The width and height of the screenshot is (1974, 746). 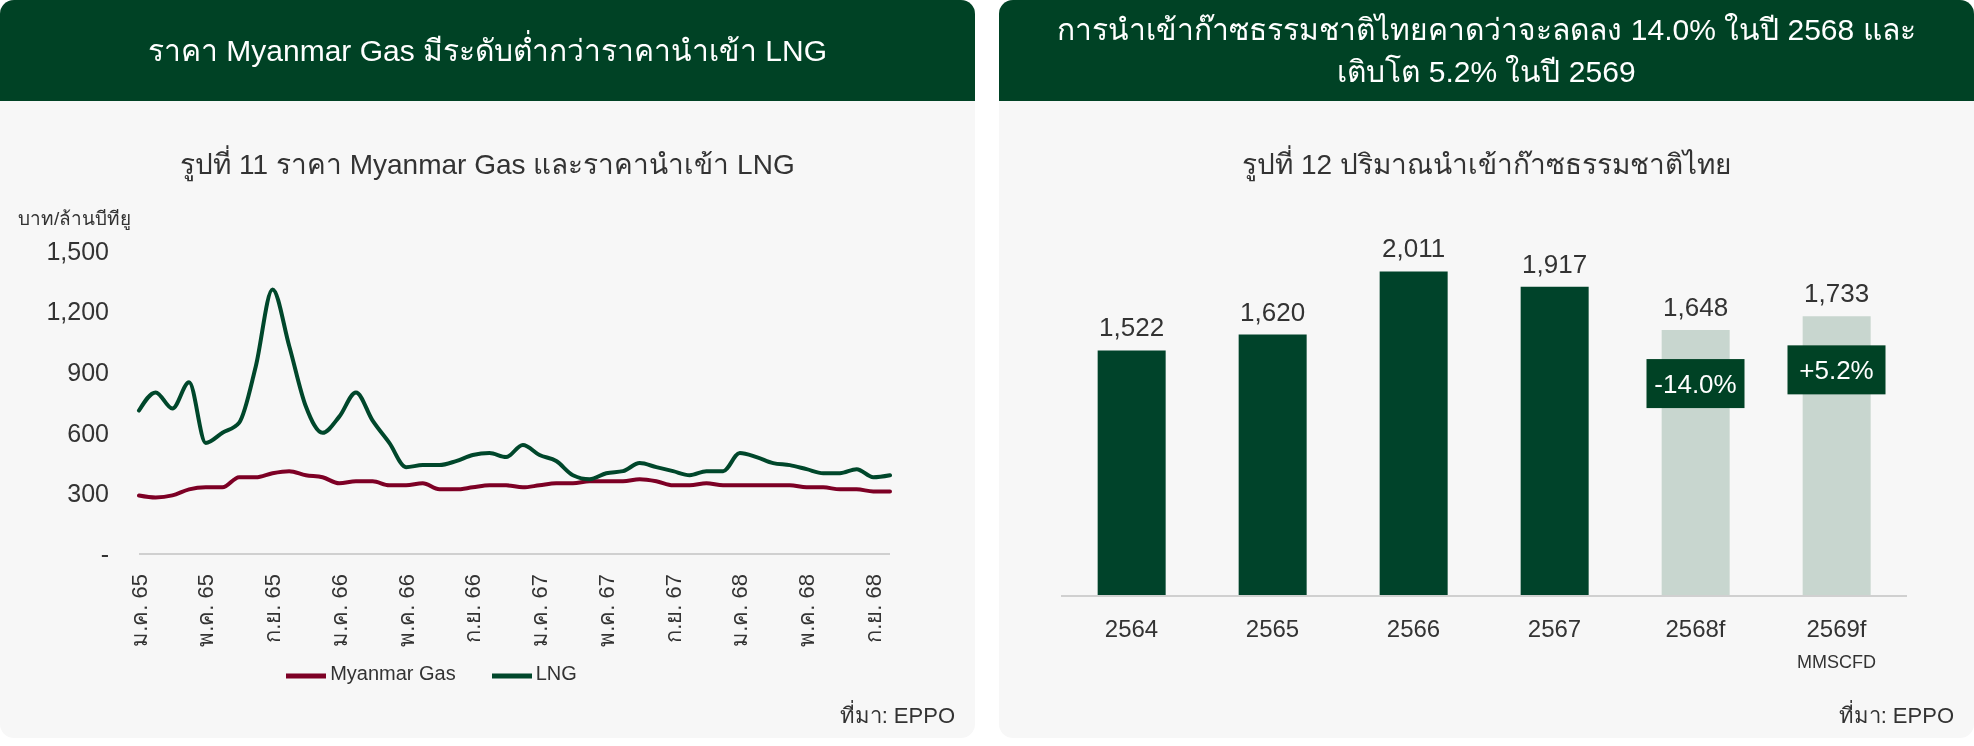 I want to click on x-tick-label: 2566, so click(x=1413, y=629).